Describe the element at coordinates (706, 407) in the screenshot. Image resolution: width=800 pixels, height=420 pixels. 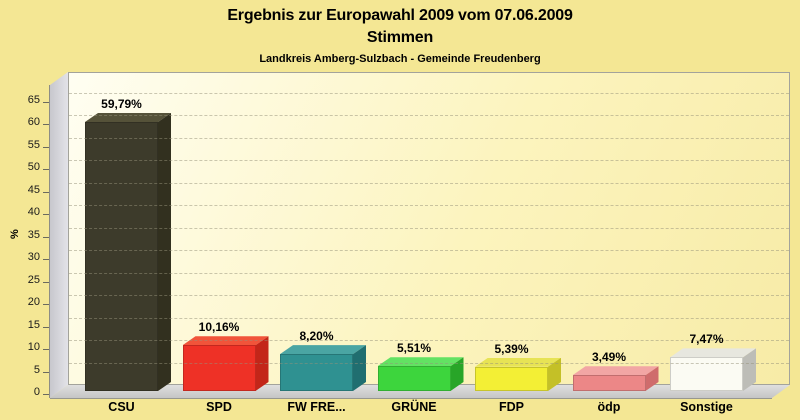
I see `category-label: Sonstige` at that location.